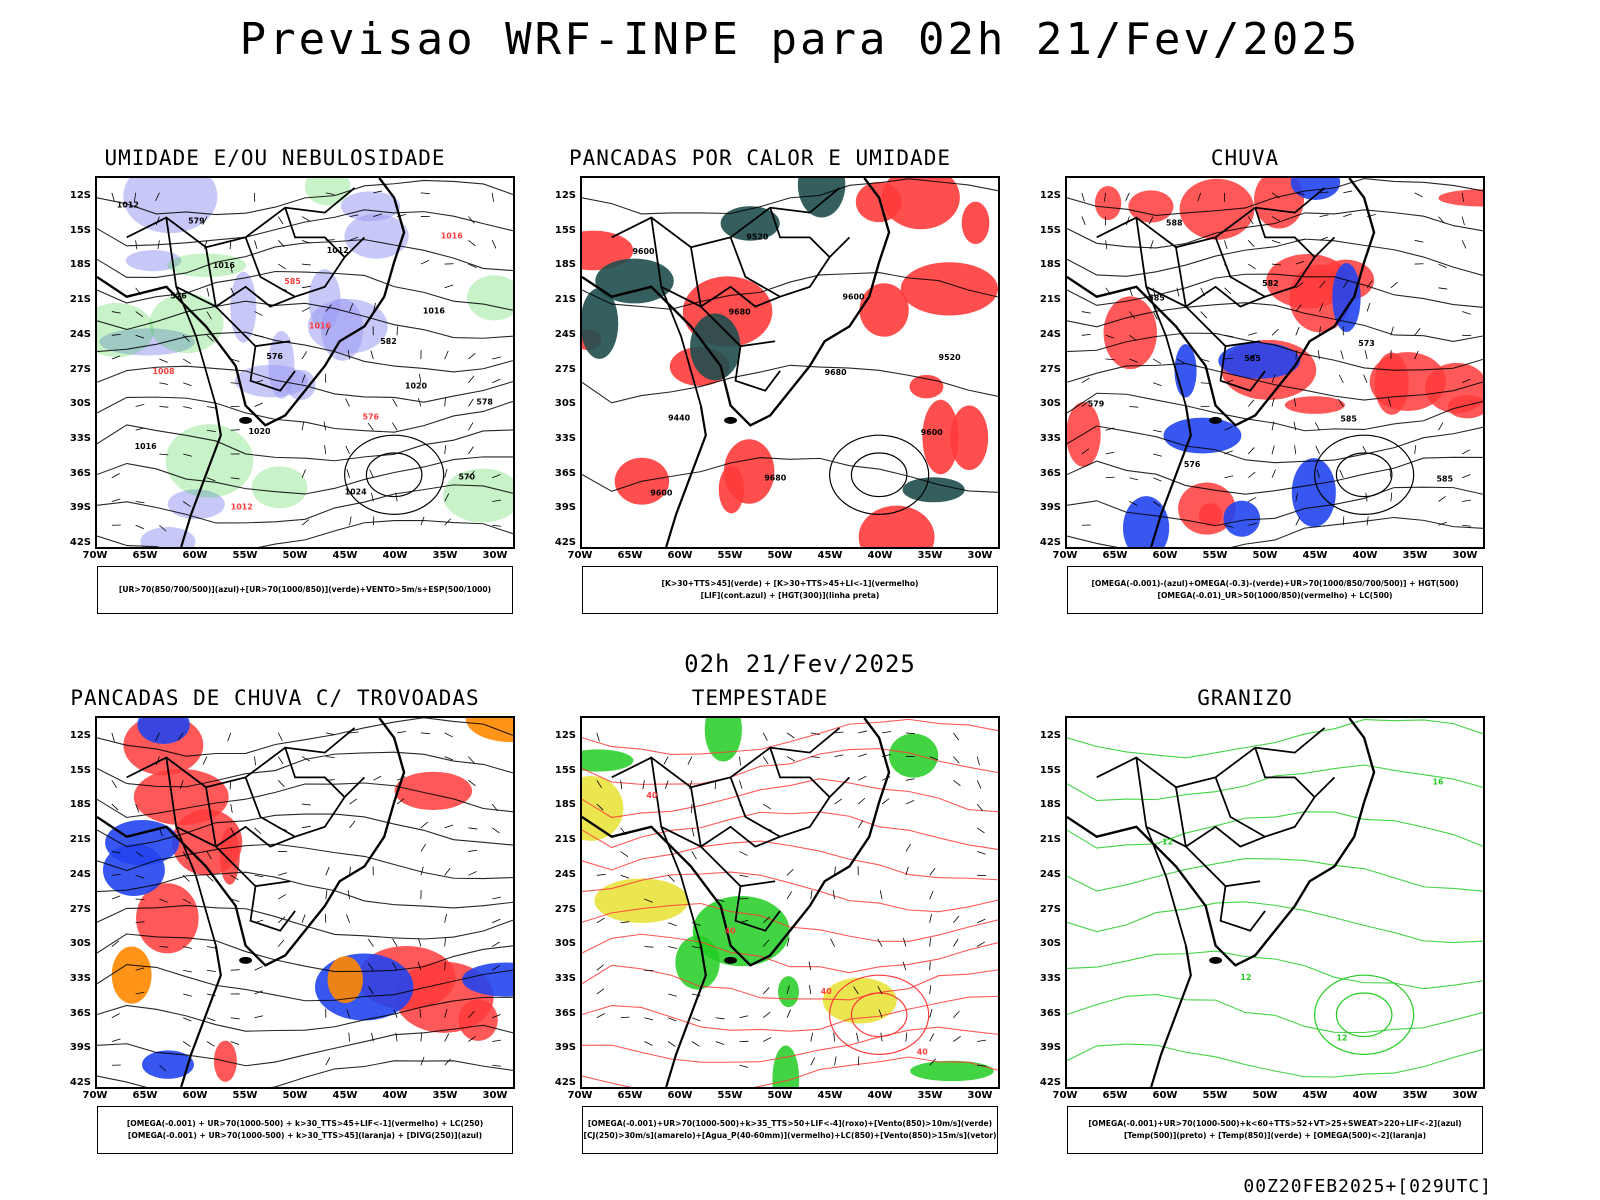  I want to click on map-canvas: 40 40 40 40, so click(790, 902).